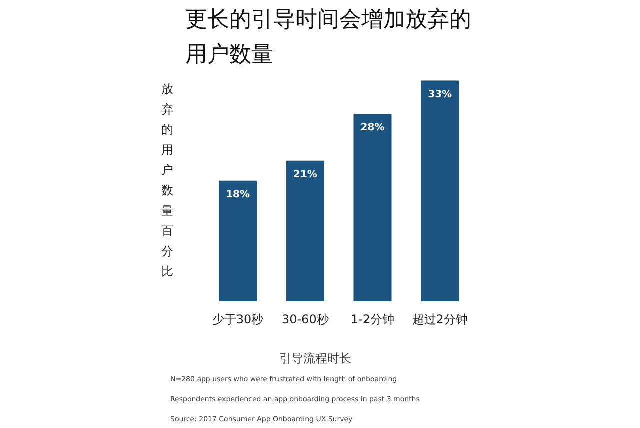 Image resolution: width=640 pixels, height=428 pixels. Describe the element at coordinates (316, 359) in the screenshot. I see `x-axis-title: 引导流程时长` at that location.